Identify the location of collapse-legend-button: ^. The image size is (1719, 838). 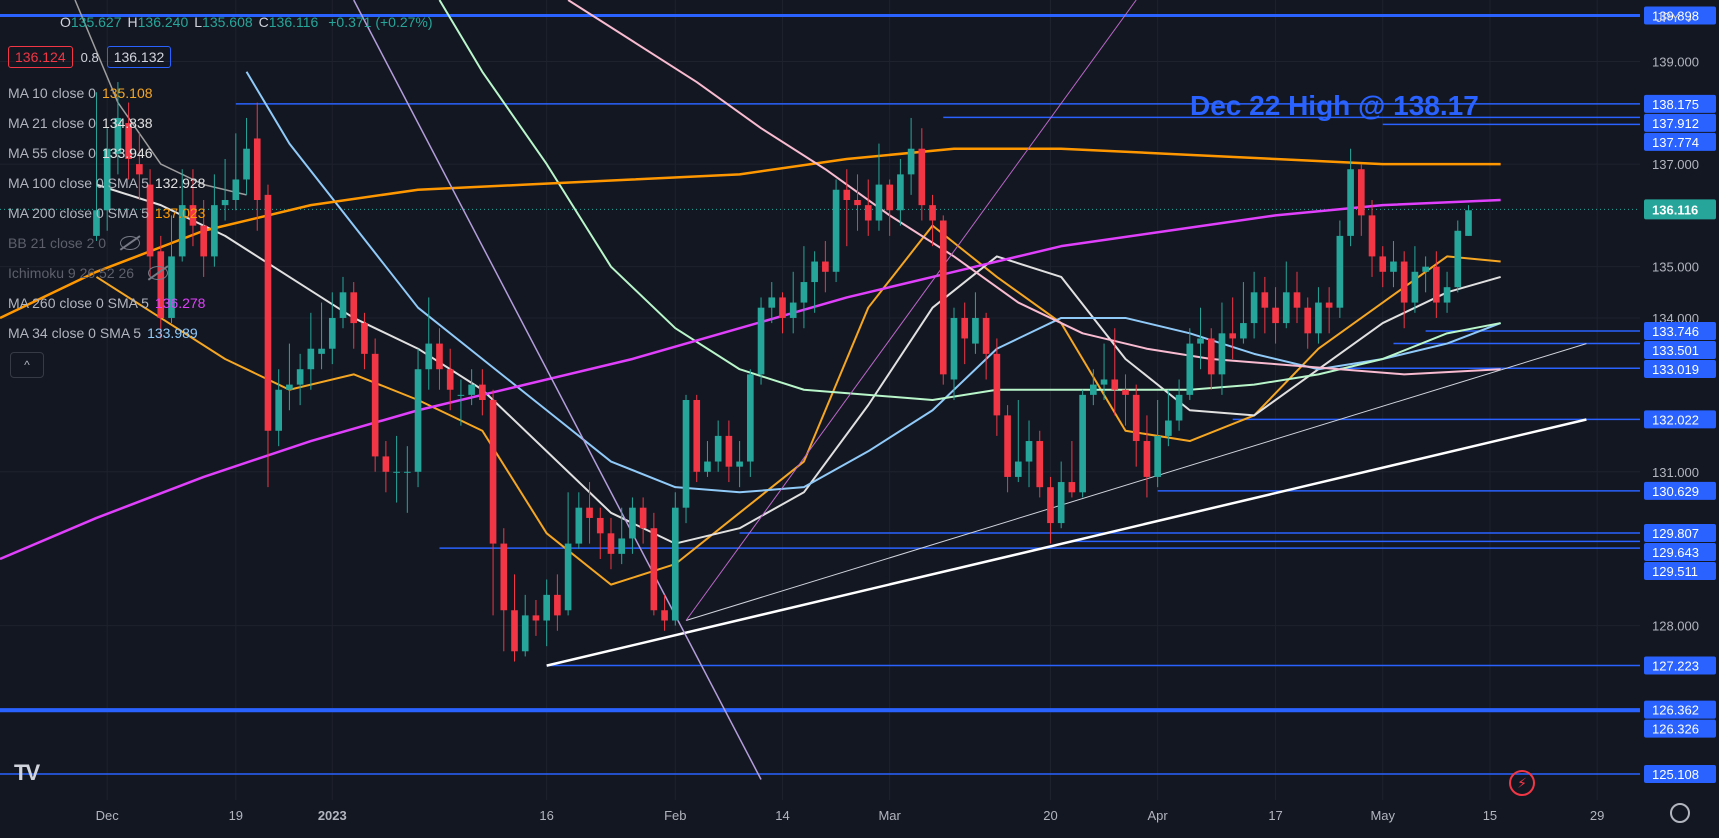
(27, 365).